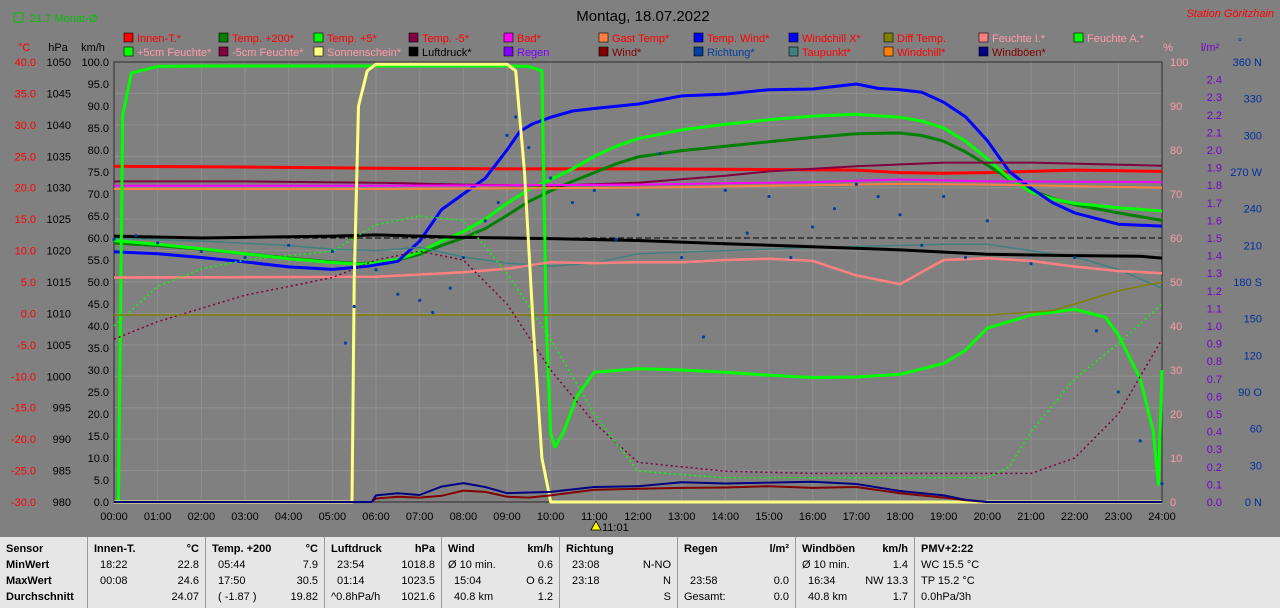  What do you see at coordinates (1250, 393) in the screenshot?
I see `direction-tick-label: 90 O` at bounding box center [1250, 393].